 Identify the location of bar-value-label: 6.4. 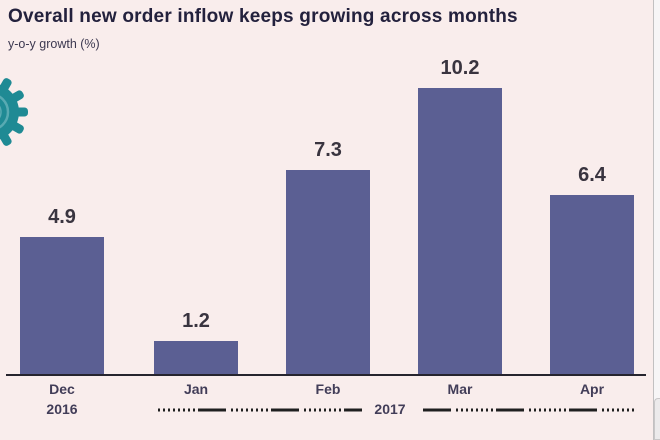
(592, 175).